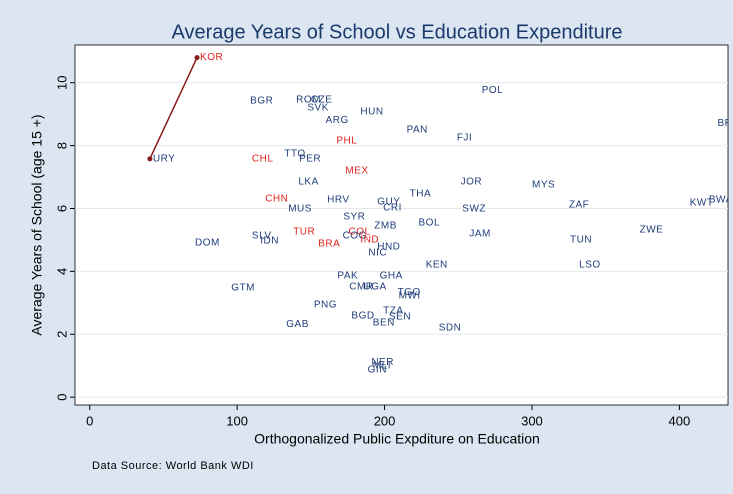 This screenshot has width=733, height=494. What do you see at coordinates (300, 208) in the screenshot?
I see `point-label: MUS` at bounding box center [300, 208].